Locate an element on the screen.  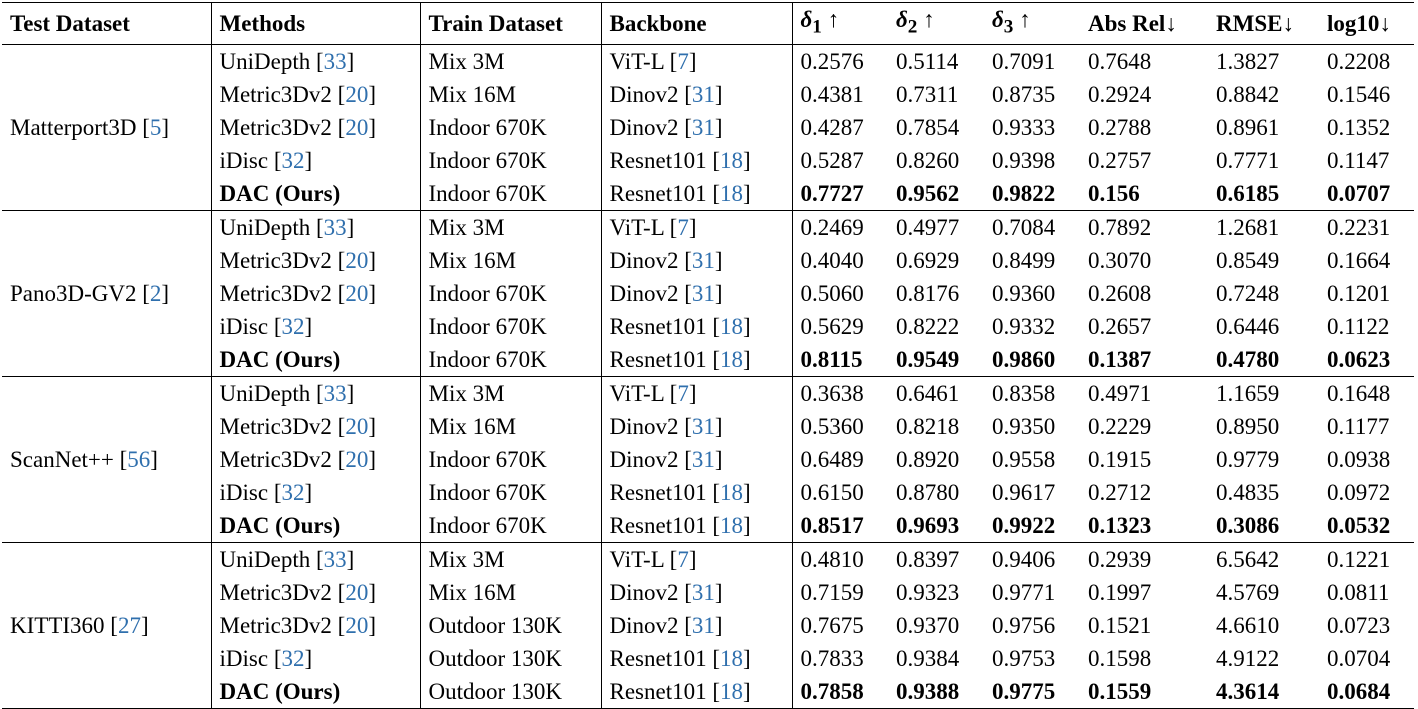
train-dataset-cell: Mix 3M is located at coordinates (511, 559).